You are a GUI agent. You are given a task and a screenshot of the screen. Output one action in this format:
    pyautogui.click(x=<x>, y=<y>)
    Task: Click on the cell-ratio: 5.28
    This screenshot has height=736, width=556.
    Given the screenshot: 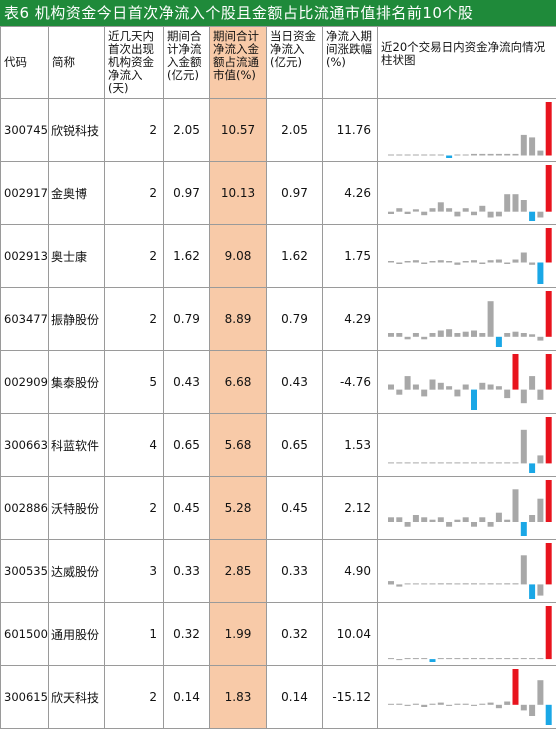 What is the action you would take?
    pyautogui.click(x=238, y=508)
    